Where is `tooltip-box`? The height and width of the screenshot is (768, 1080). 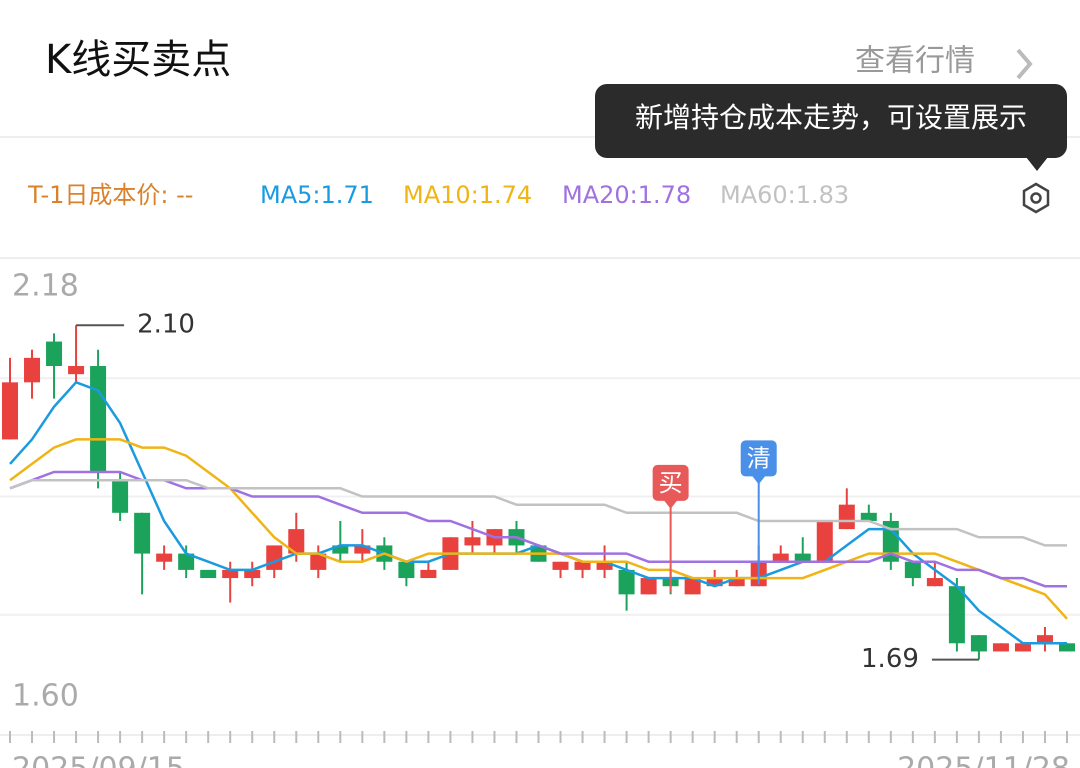 tooltip-box is located at coordinates (831, 121).